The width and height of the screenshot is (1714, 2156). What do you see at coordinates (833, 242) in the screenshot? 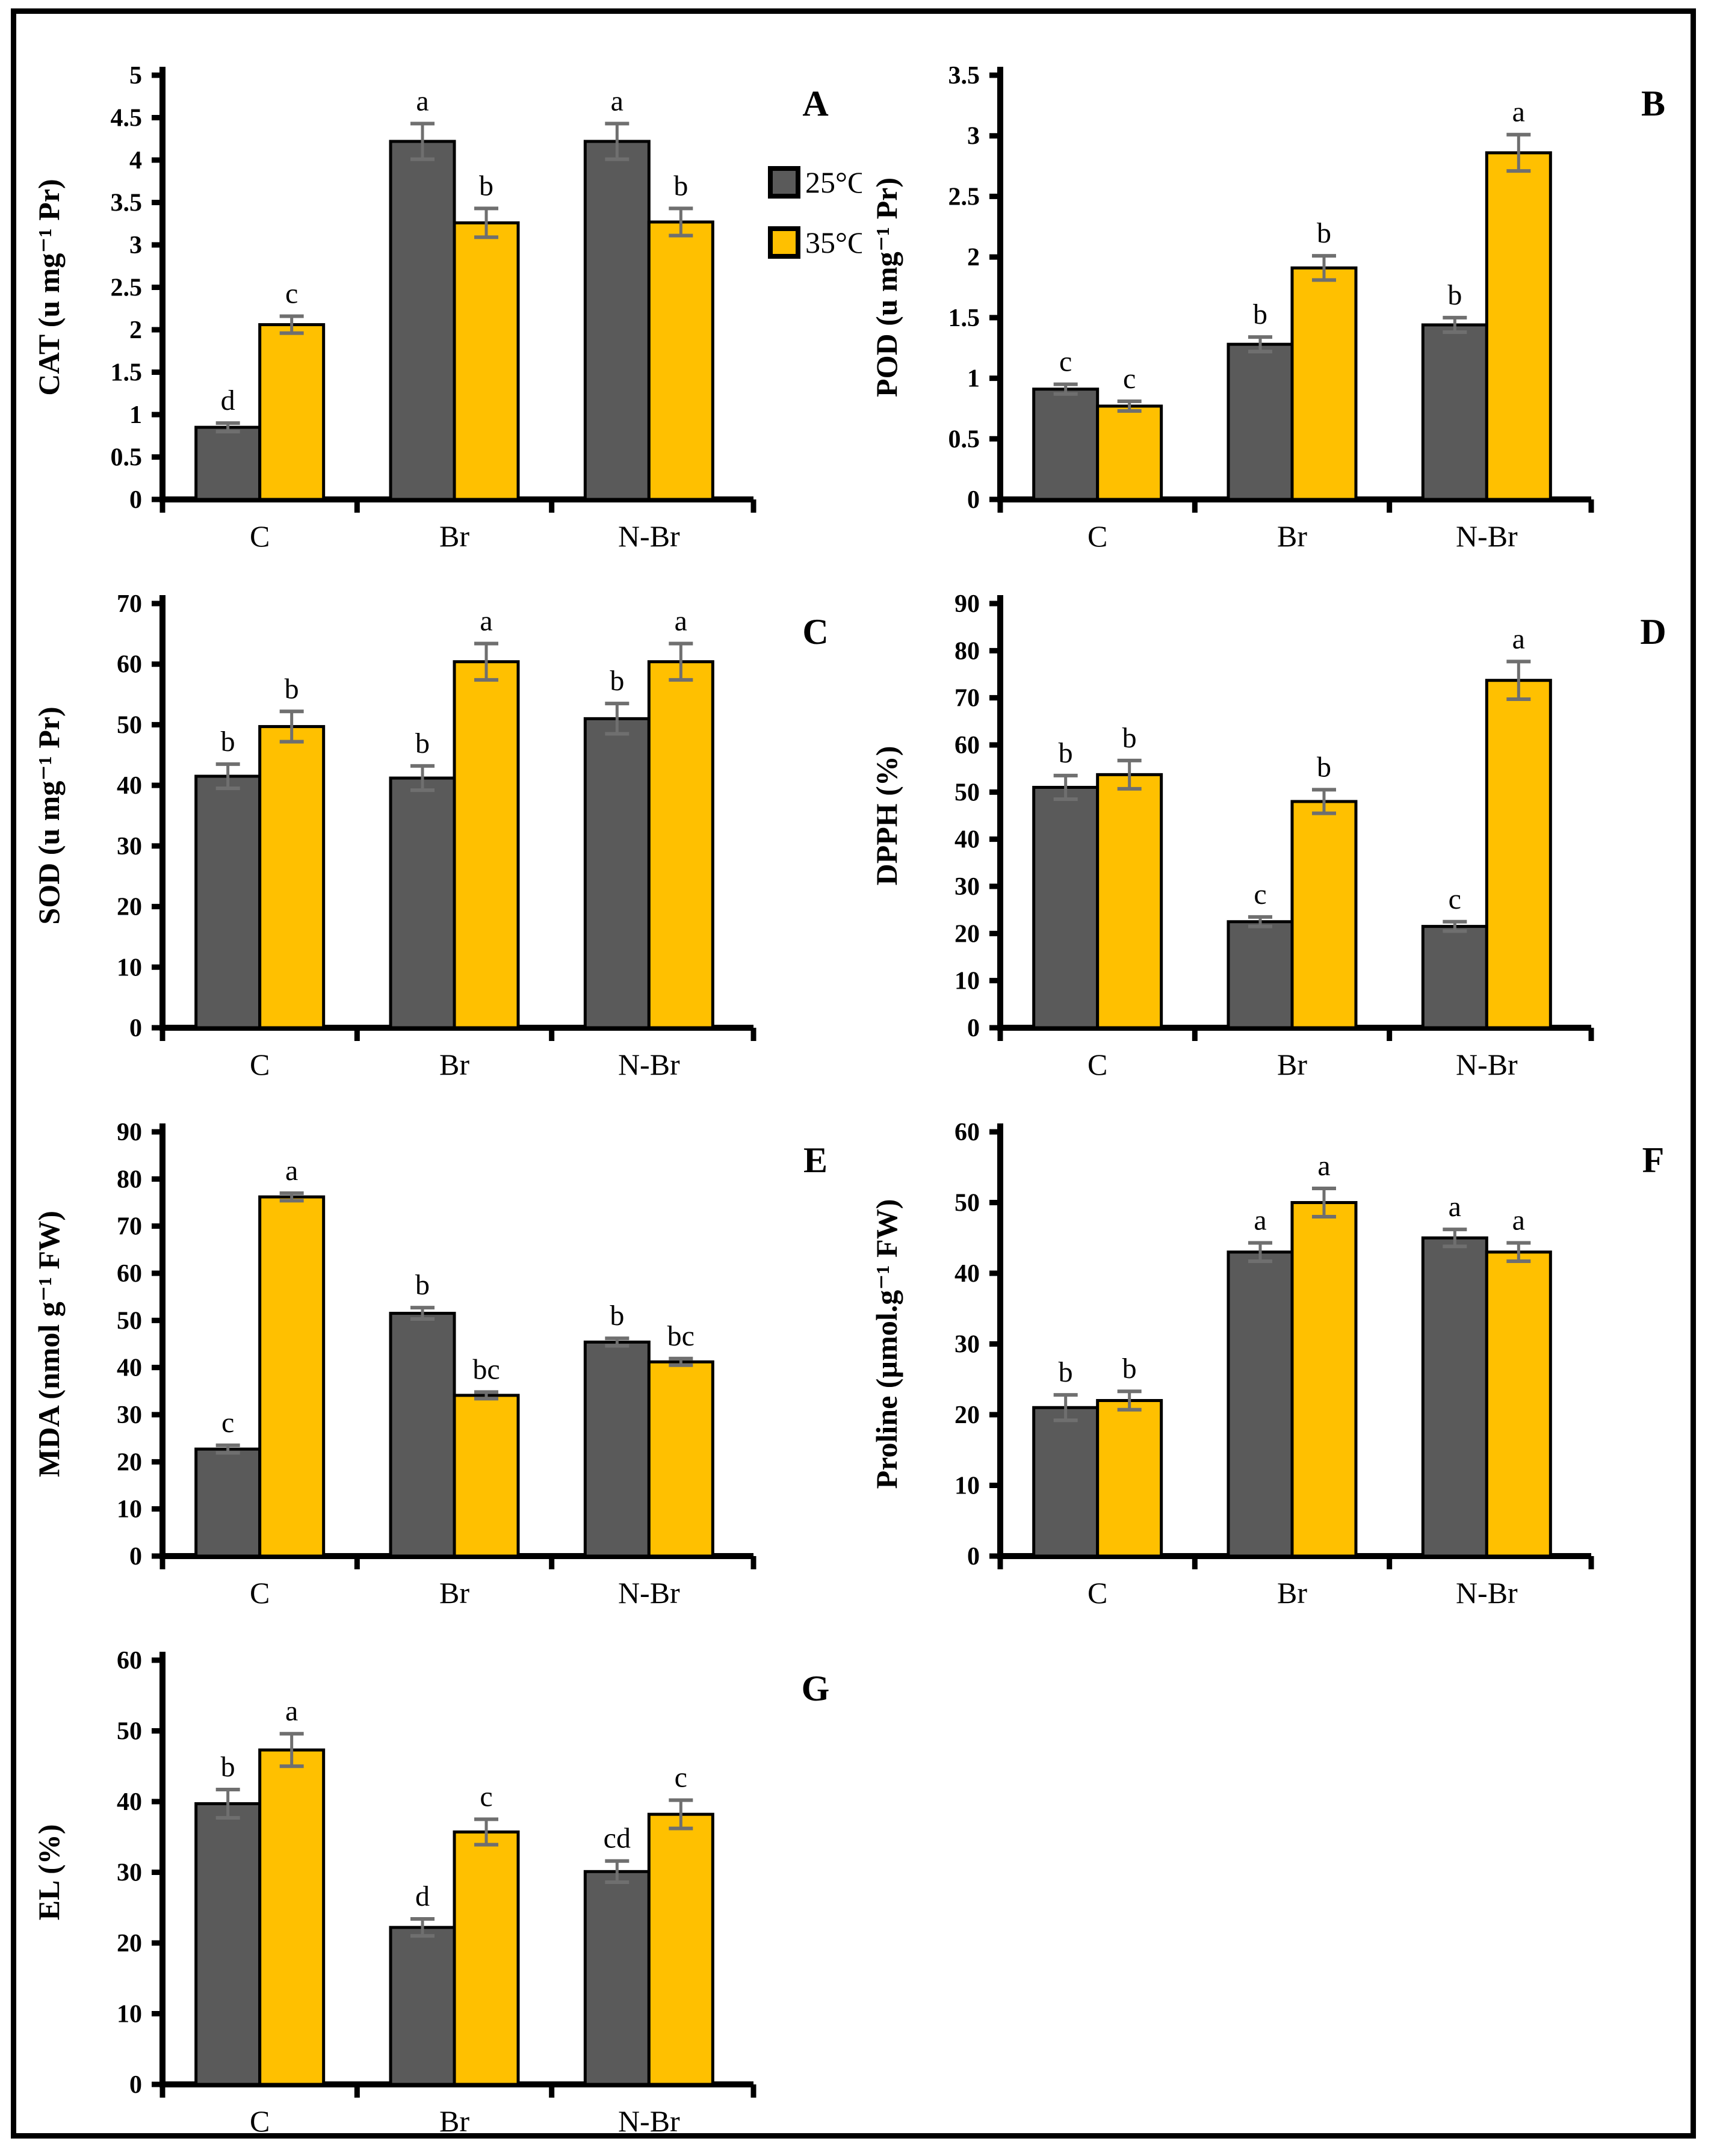
I see `legend-label-35°C: 35°C` at bounding box center [833, 242].